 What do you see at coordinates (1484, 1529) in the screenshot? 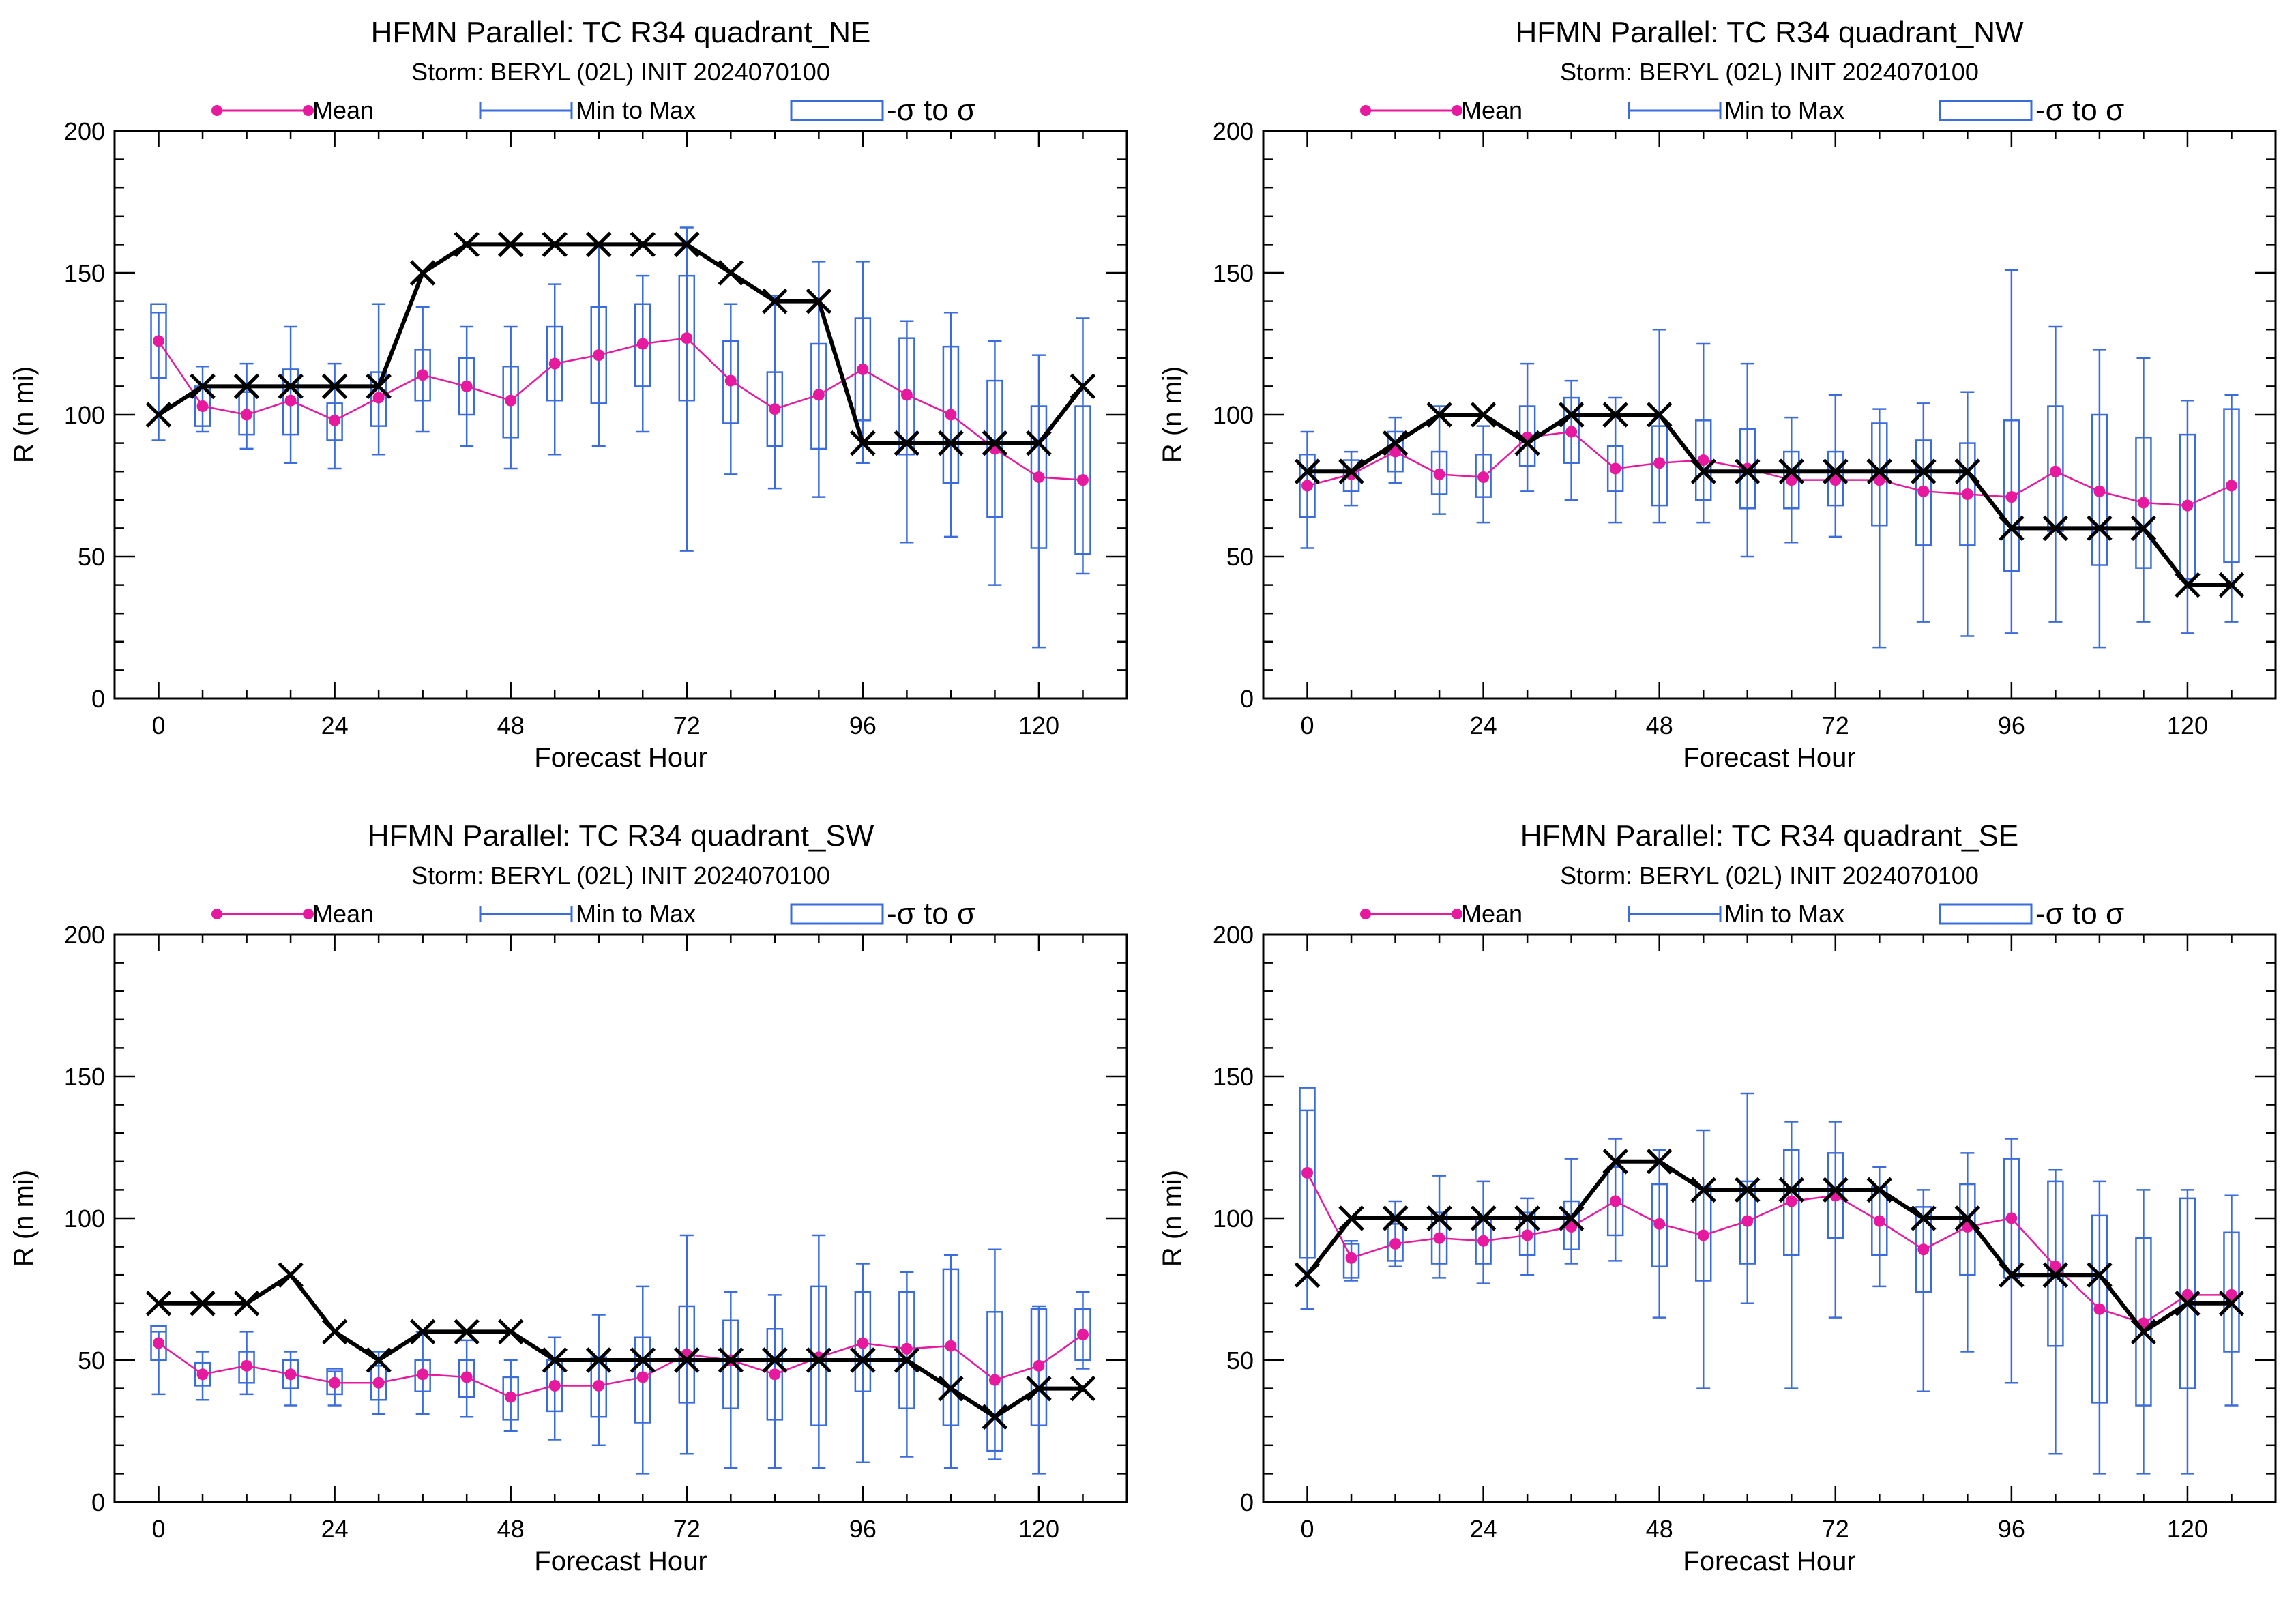
I see `x-tick-label: 24` at bounding box center [1484, 1529].